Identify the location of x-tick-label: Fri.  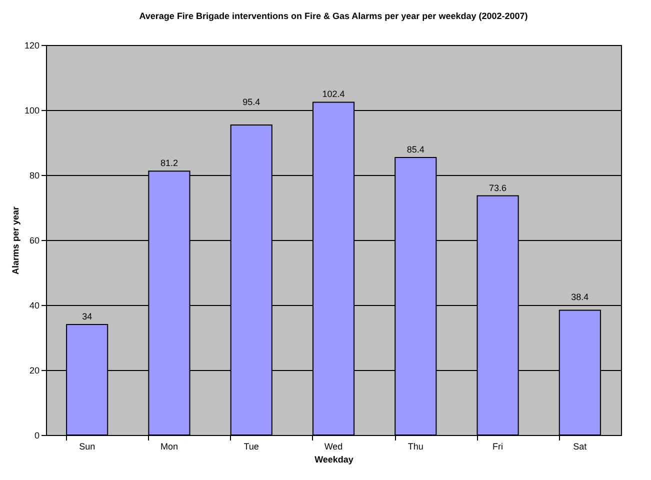
(498, 447).